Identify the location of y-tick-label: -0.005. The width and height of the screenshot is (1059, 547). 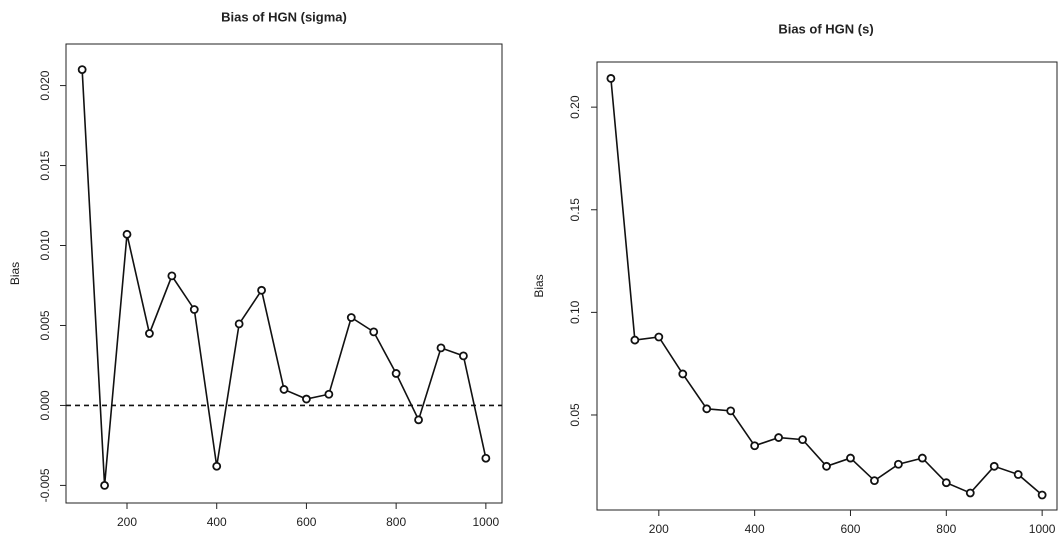
(45, 485).